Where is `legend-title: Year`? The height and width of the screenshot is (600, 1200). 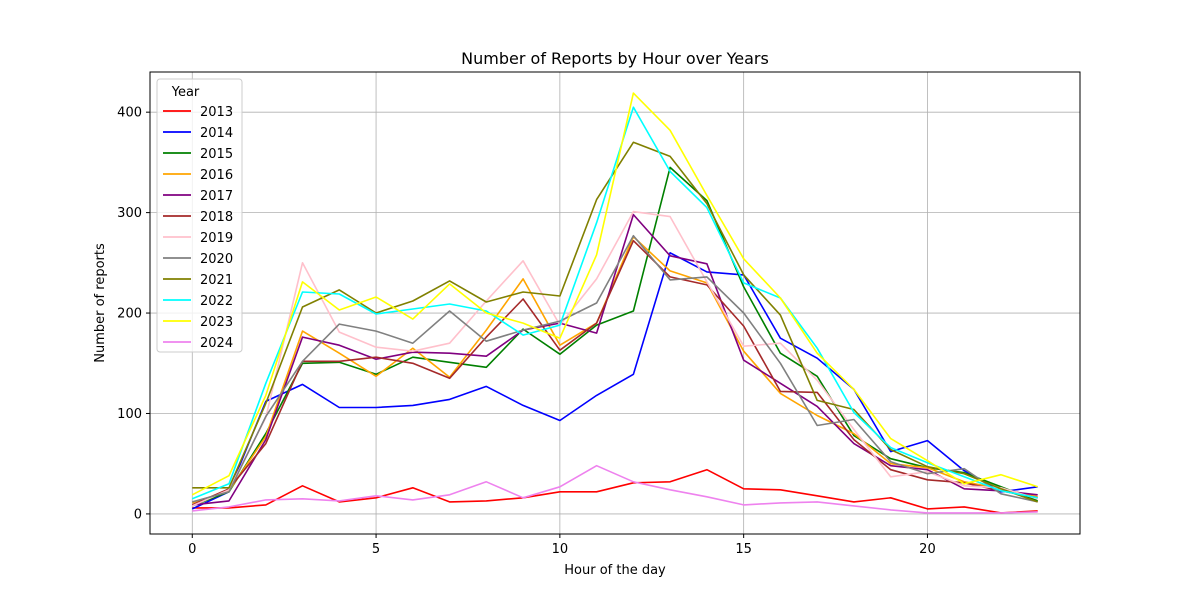
legend-title: Year is located at coordinates (185, 92).